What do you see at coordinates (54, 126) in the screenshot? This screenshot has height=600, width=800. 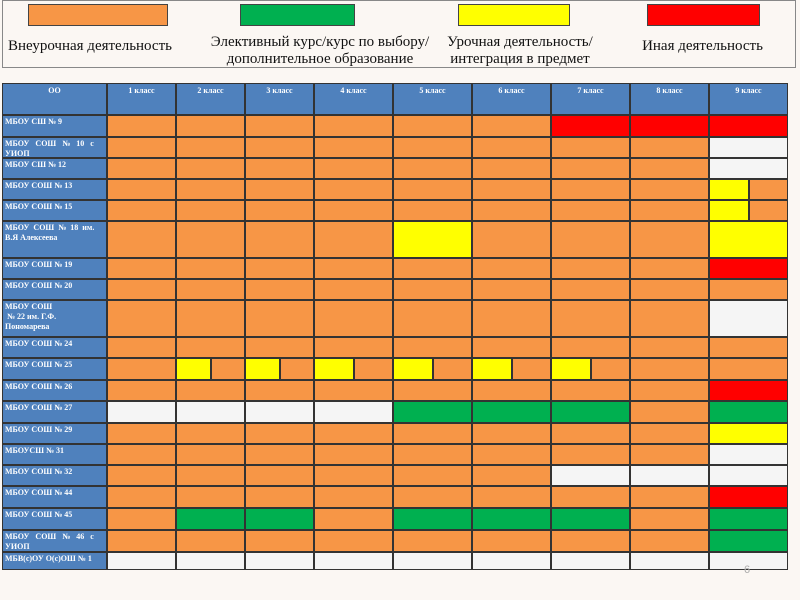 I see `row-label: МБОУ СШ № 9` at bounding box center [54, 126].